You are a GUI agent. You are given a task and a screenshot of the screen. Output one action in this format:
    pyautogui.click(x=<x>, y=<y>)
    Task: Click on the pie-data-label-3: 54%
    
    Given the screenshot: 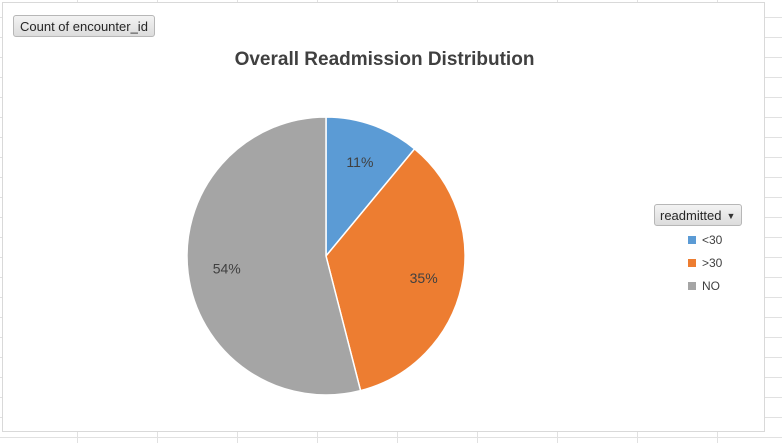 What is the action you would take?
    pyautogui.click(x=227, y=269)
    